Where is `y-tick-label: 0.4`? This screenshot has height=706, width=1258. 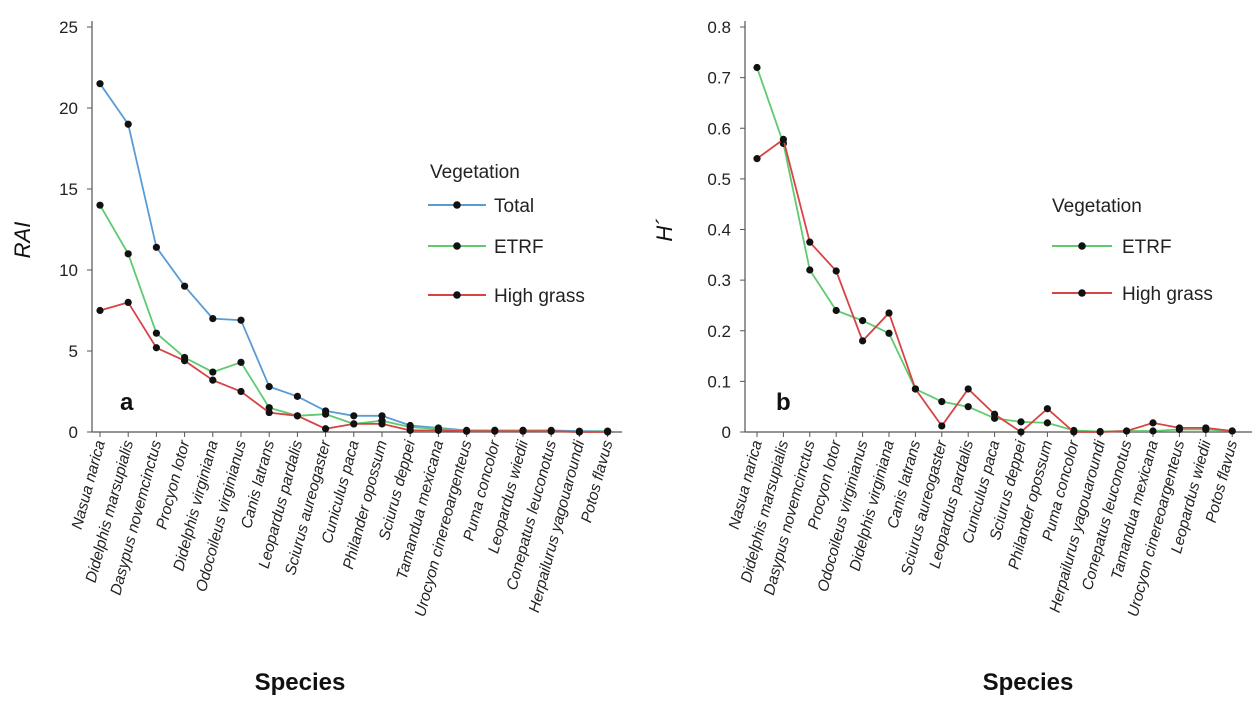
y-tick-label: 0.4 is located at coordinates (719, 230).